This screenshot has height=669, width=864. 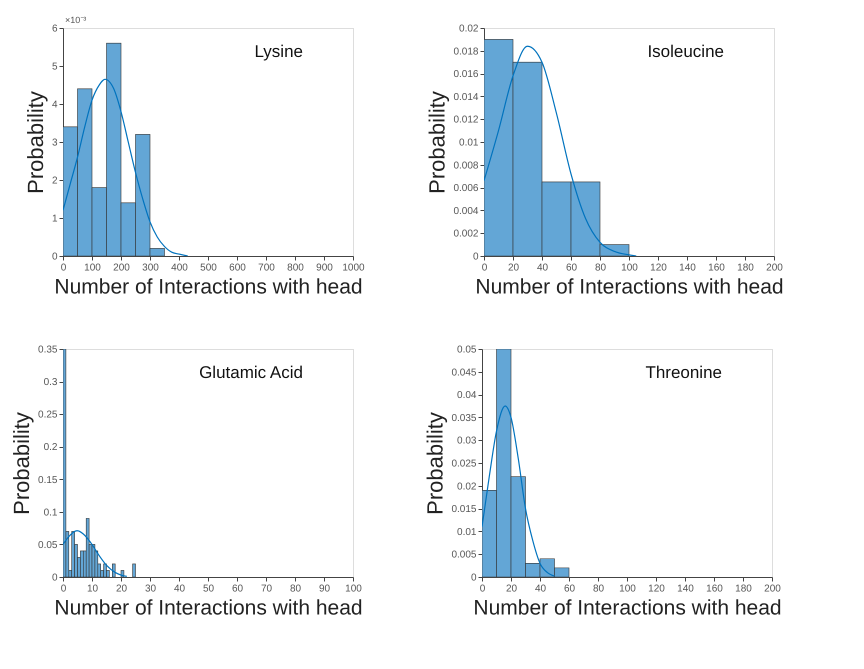 I want to click on y-tick-label: 0.035, so click(x=464, y=418).